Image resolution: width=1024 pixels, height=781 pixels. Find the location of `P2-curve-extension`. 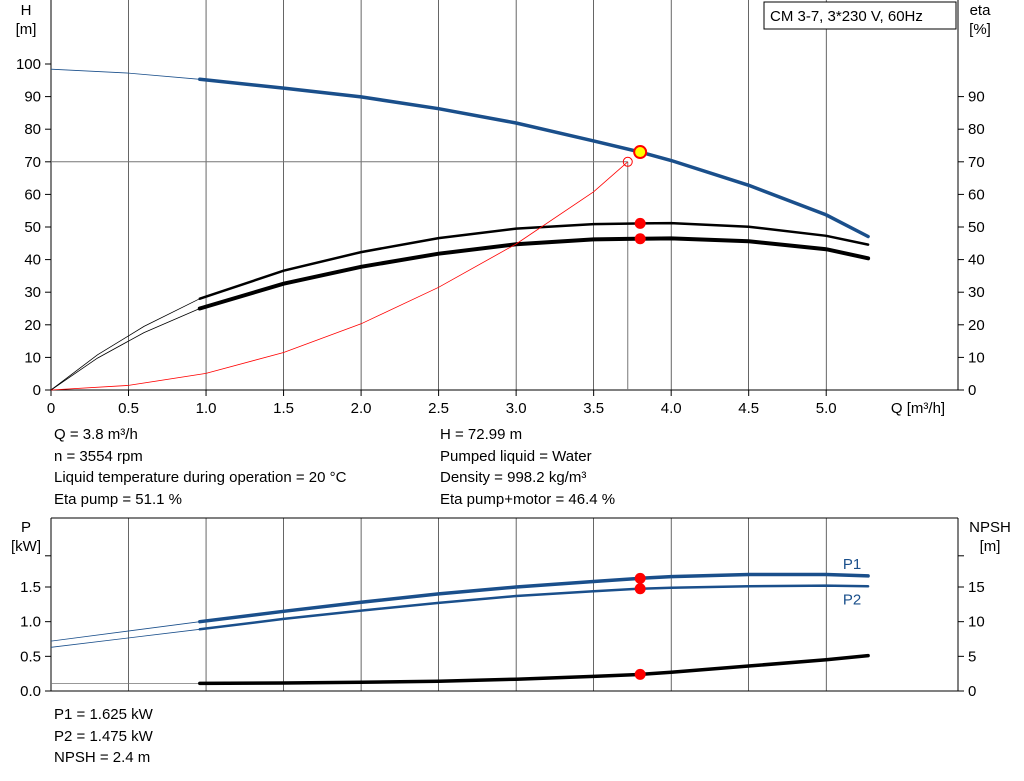

P2-curve-extension is located at coordinates (125, 638).